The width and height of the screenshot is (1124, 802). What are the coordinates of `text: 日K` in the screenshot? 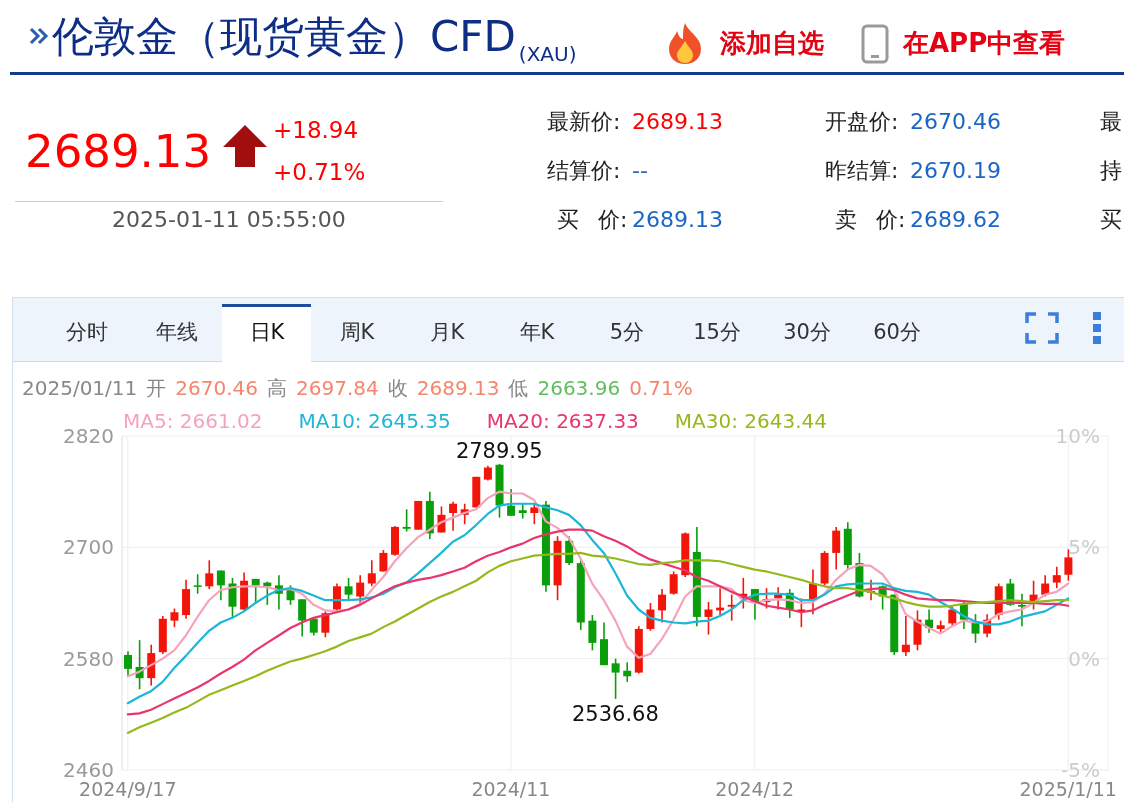 It's located at (267, 332).